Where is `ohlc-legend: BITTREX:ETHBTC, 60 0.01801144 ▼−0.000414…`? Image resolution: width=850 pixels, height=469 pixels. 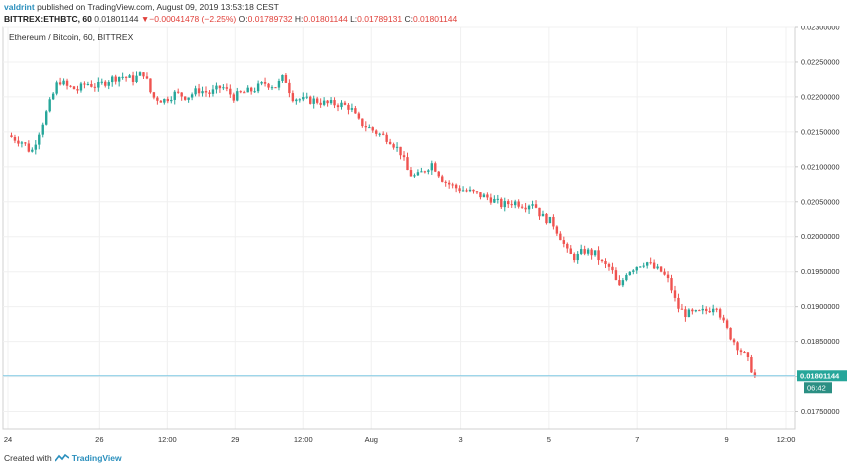
ohlc-legend: BITTREX:ETHBTC, 60 0.01801144 ▼−0.000414… is located at coordinates (230, 19).